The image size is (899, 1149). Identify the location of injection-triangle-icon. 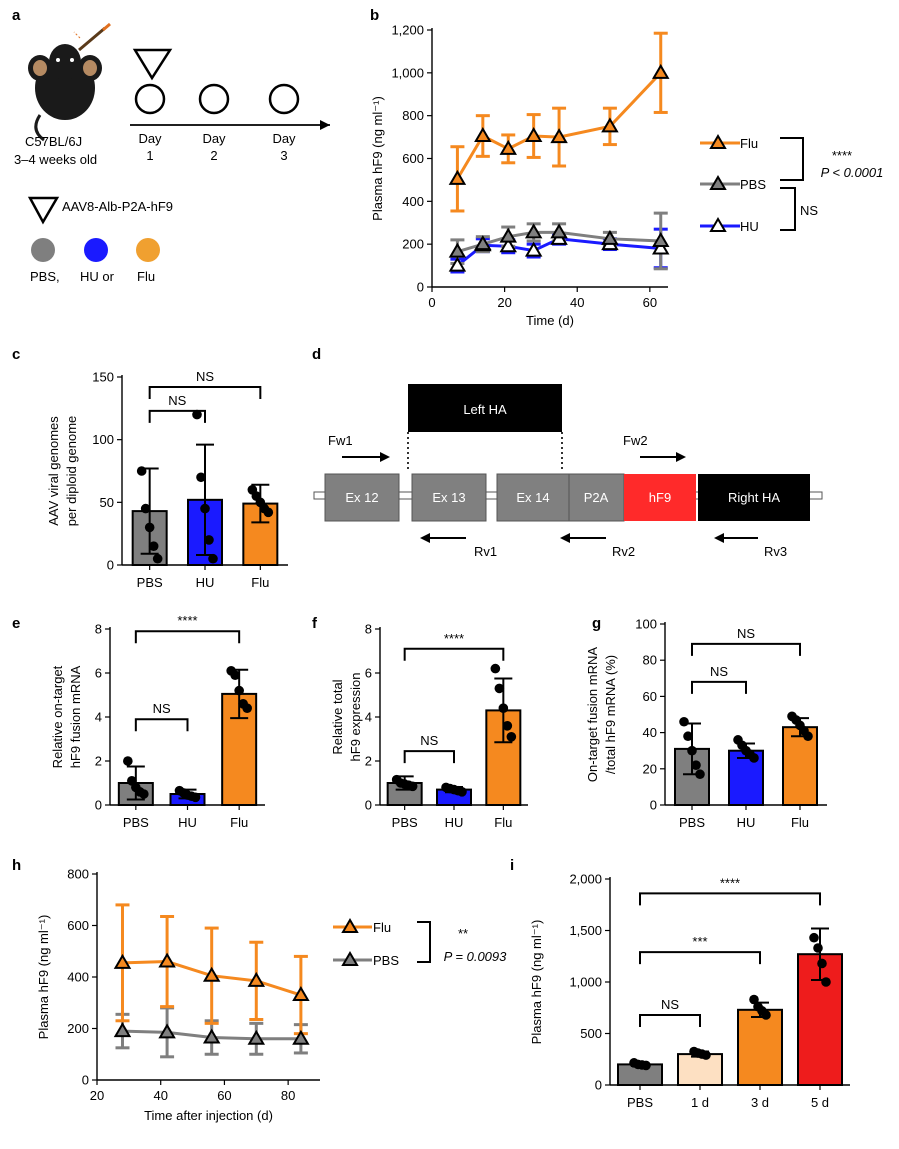
(152, 64).